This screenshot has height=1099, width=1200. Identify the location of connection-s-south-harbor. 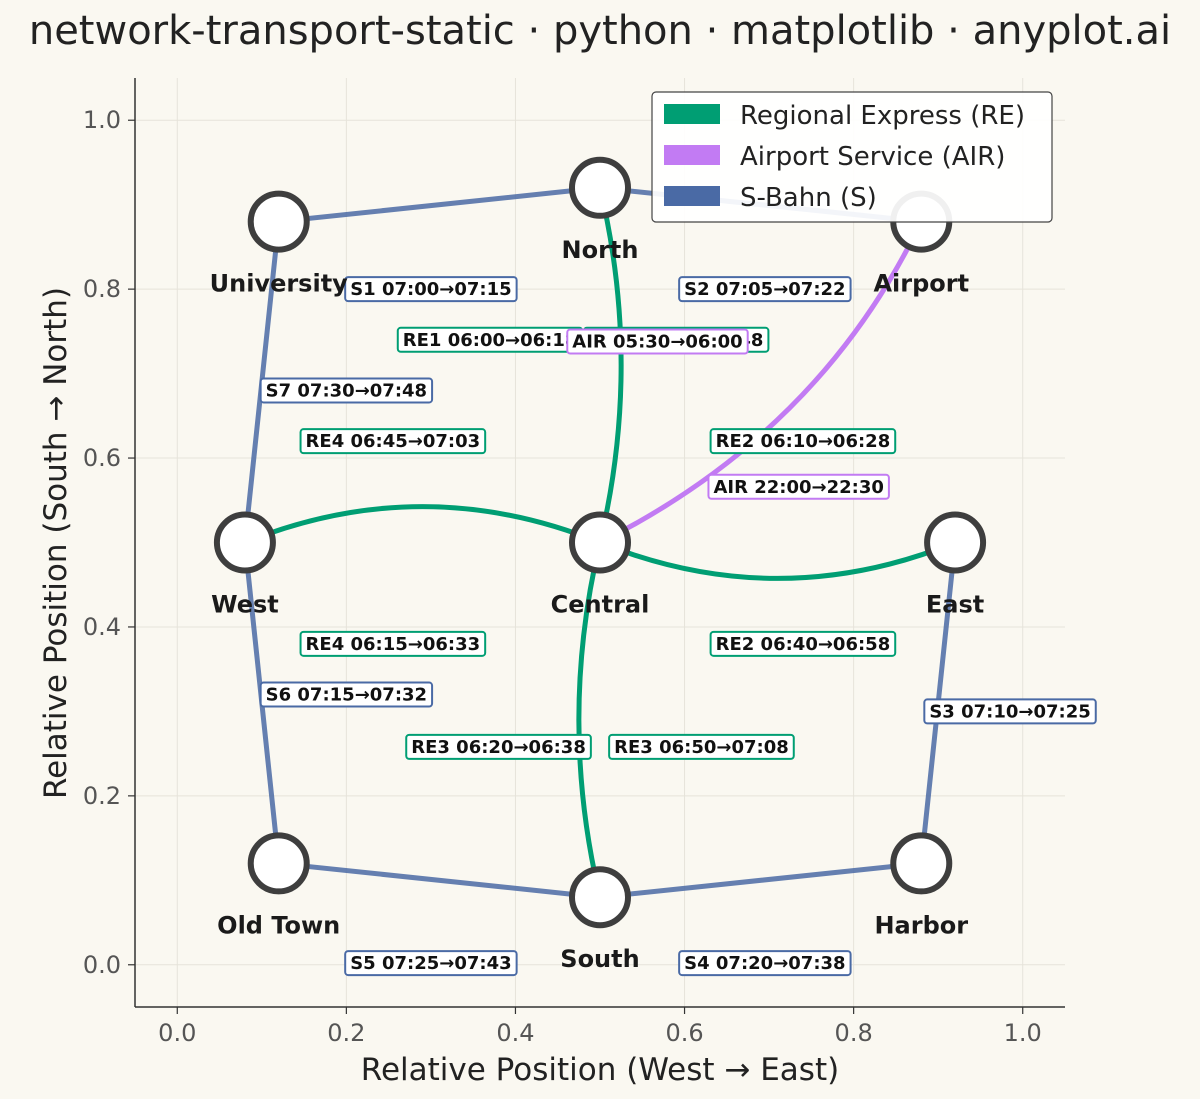
(760, 880).